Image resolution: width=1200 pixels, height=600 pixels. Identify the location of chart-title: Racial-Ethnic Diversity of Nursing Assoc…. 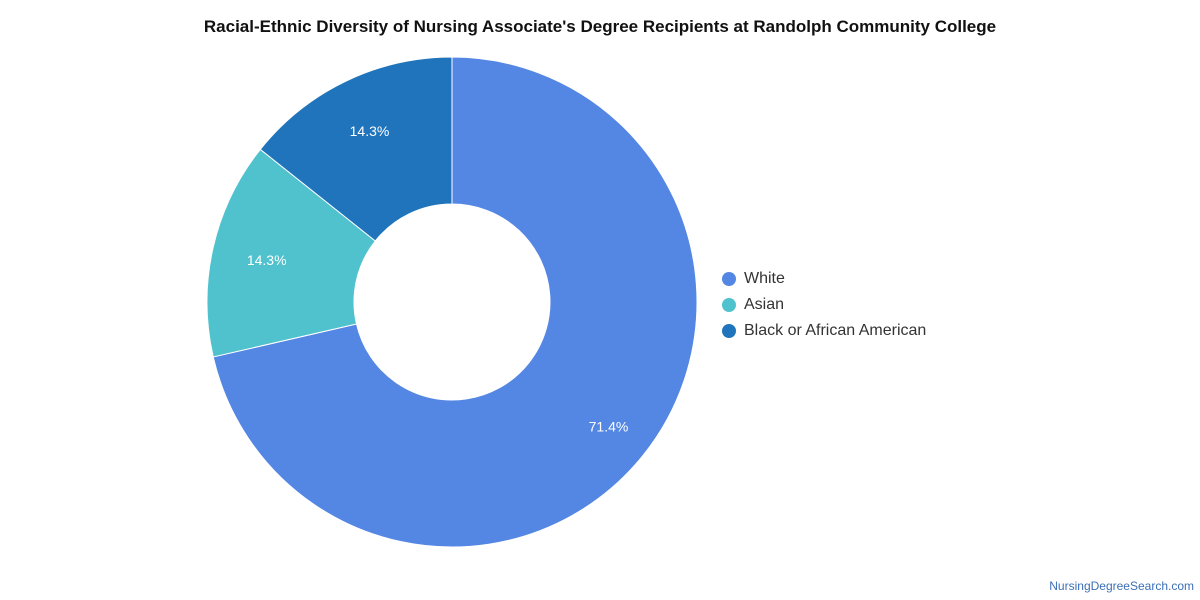
(600, 26).